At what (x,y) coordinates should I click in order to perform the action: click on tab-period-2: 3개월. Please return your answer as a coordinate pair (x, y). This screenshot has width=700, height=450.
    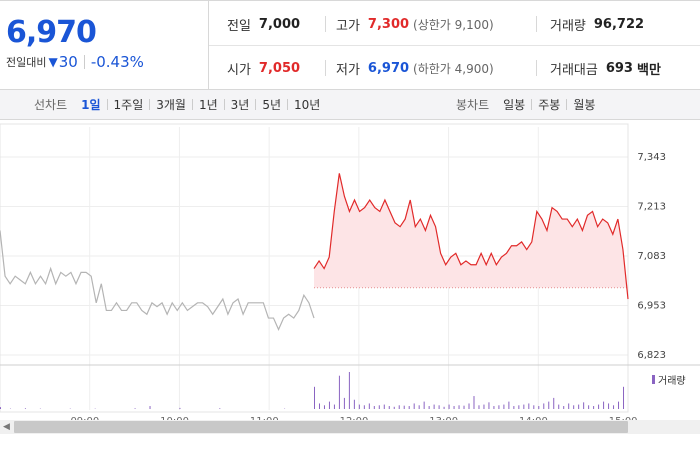
    Looking at the image, I should click on (171, 105).